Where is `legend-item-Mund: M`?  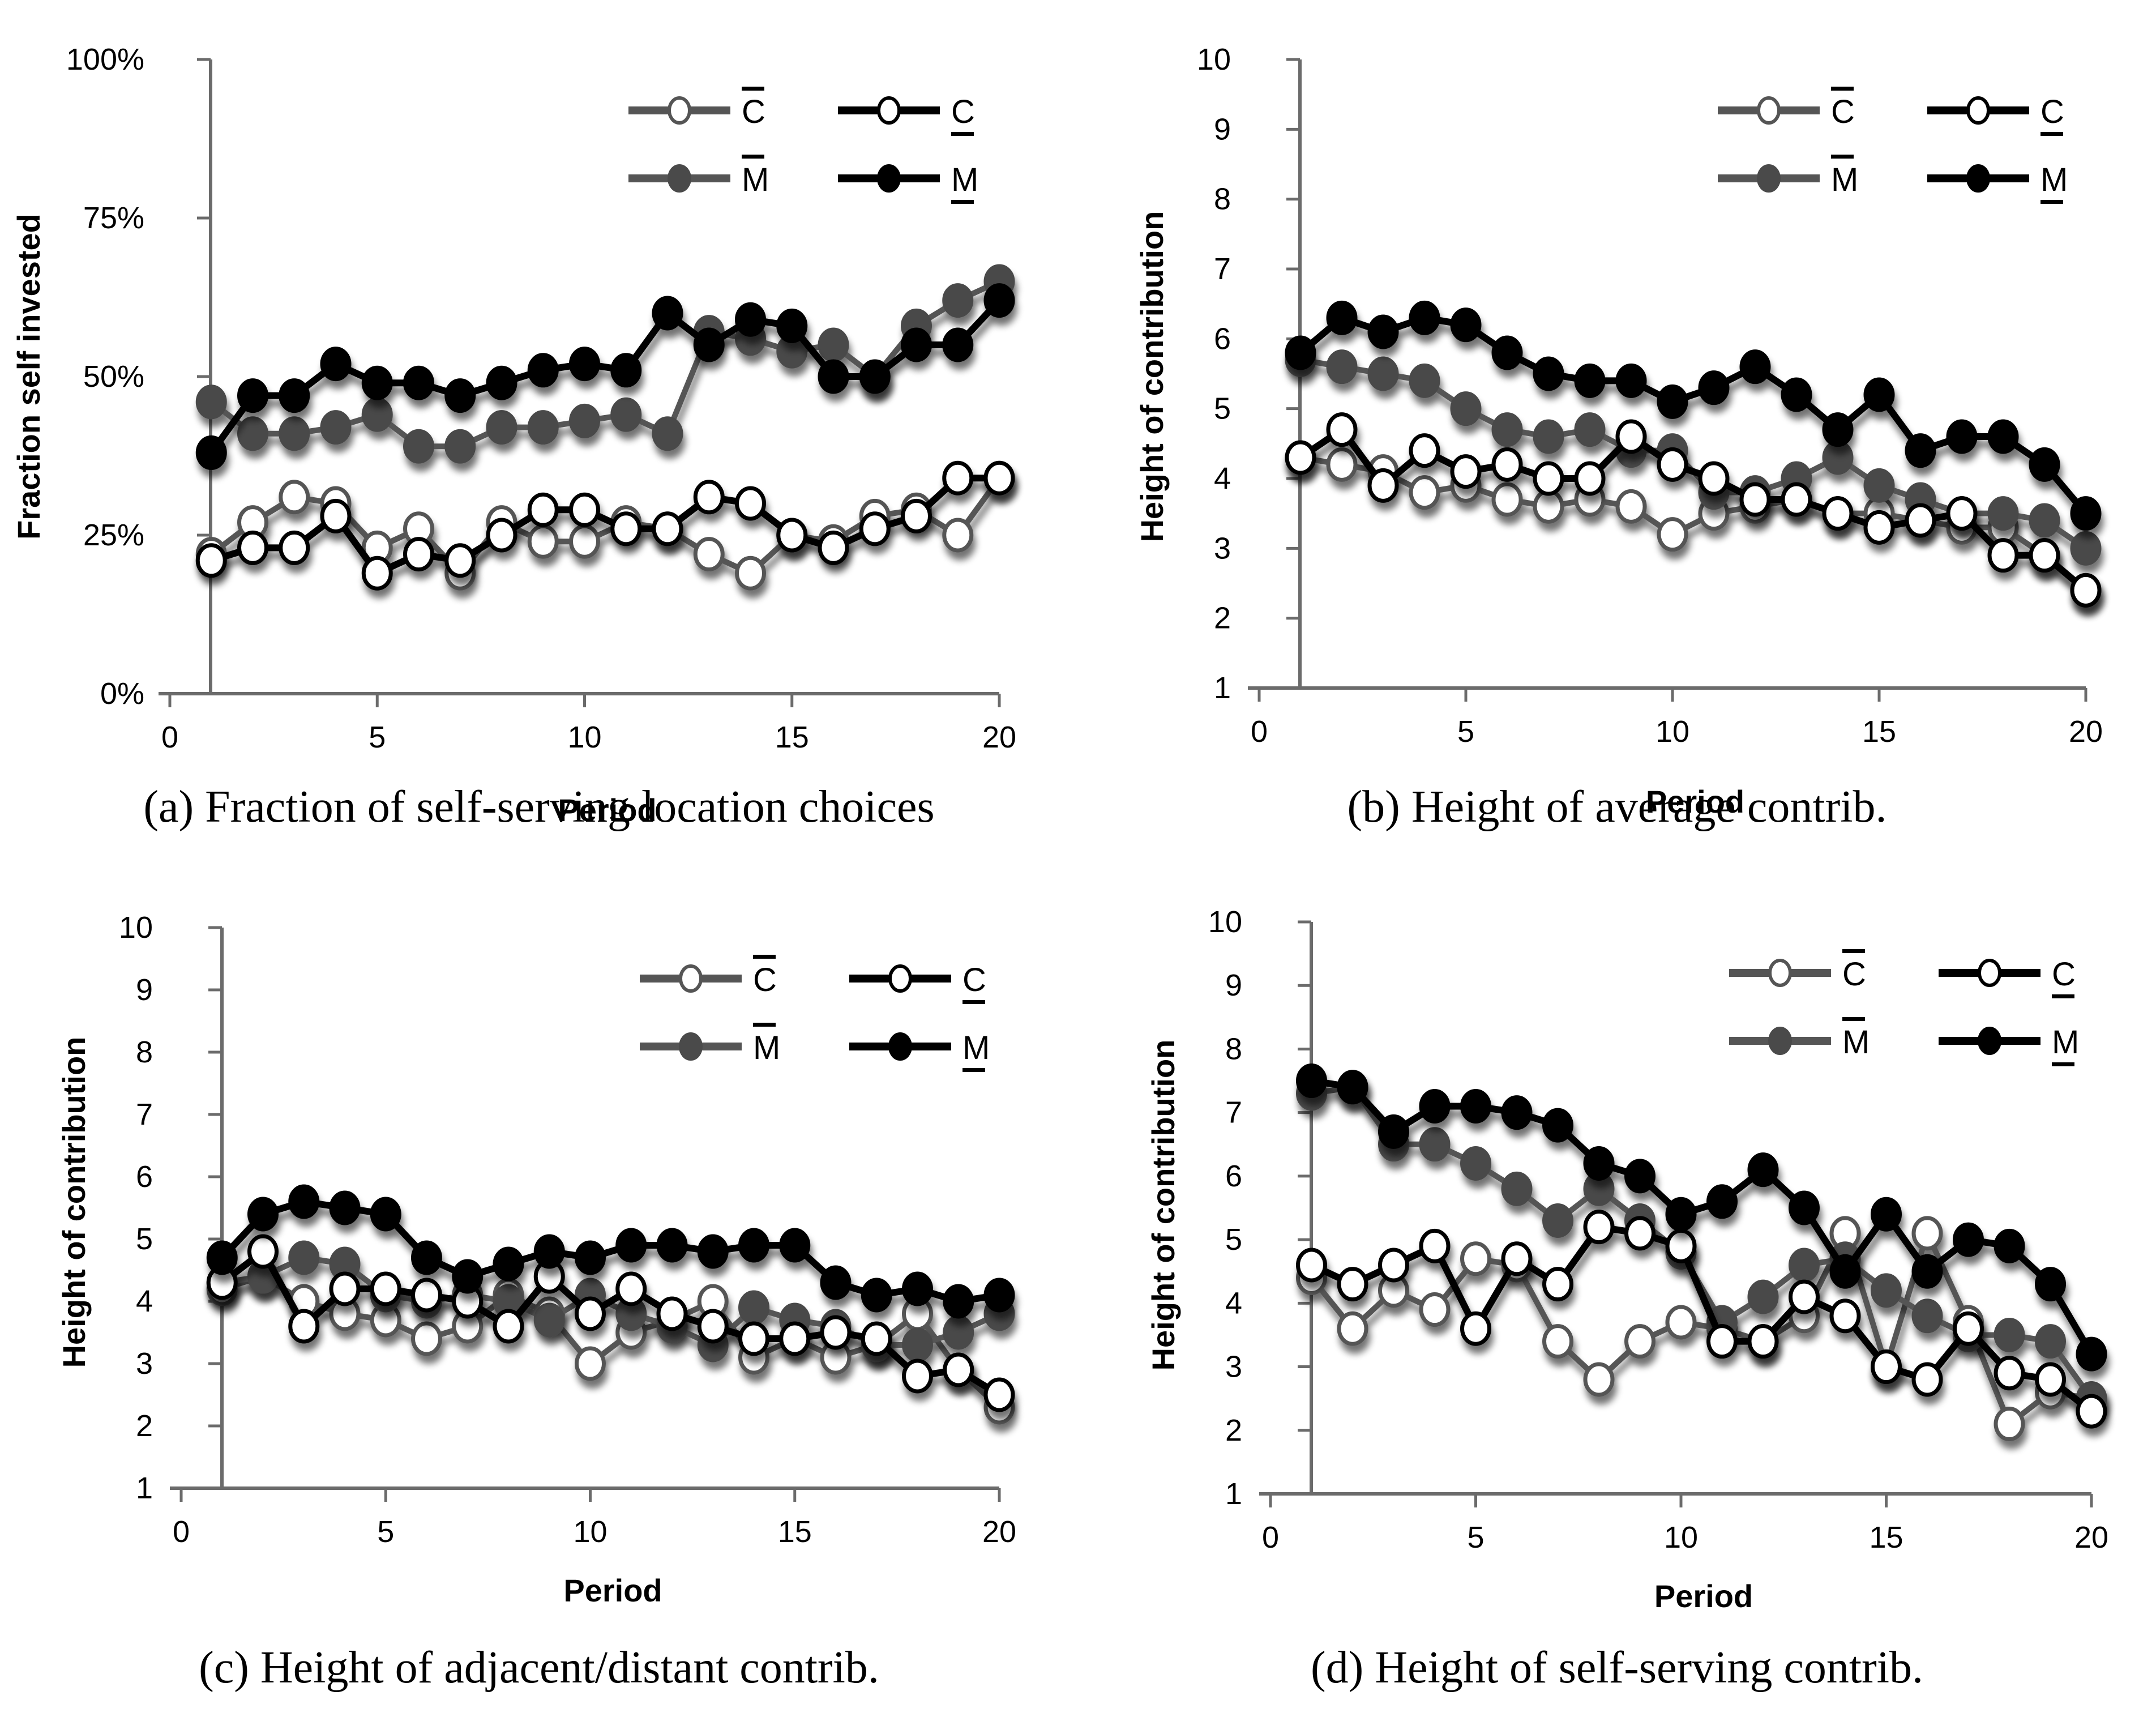
legend-item-Mund: M is located at coordinates (919, 1051).